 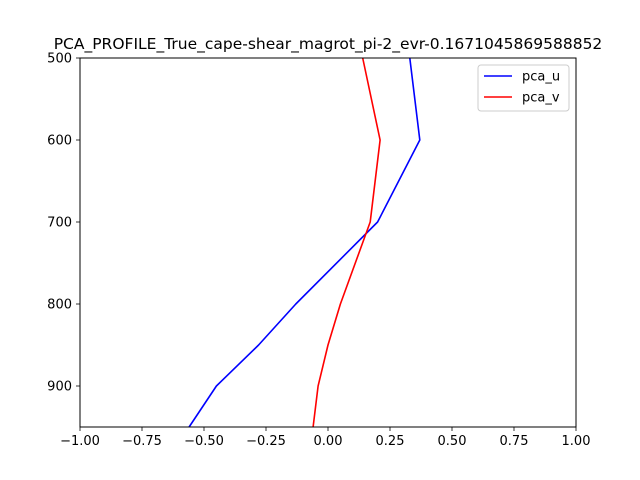 What do you see at coordinates (142, 441) in the screenshot?
I see `x-tick-label: −0.75` at bounding box center [142, 441].